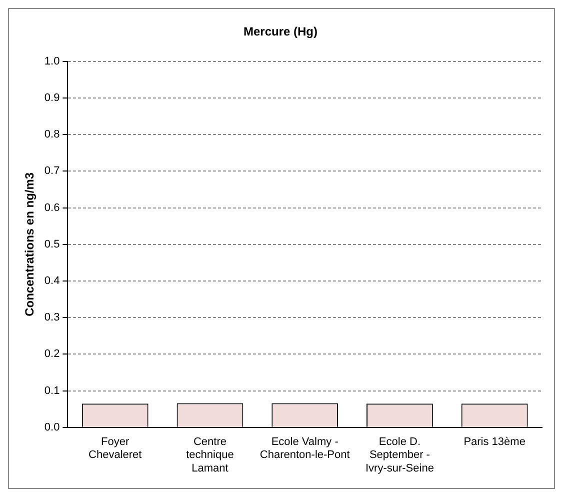  I want to click on y-tick-label: 1.0, so click(52, 61).